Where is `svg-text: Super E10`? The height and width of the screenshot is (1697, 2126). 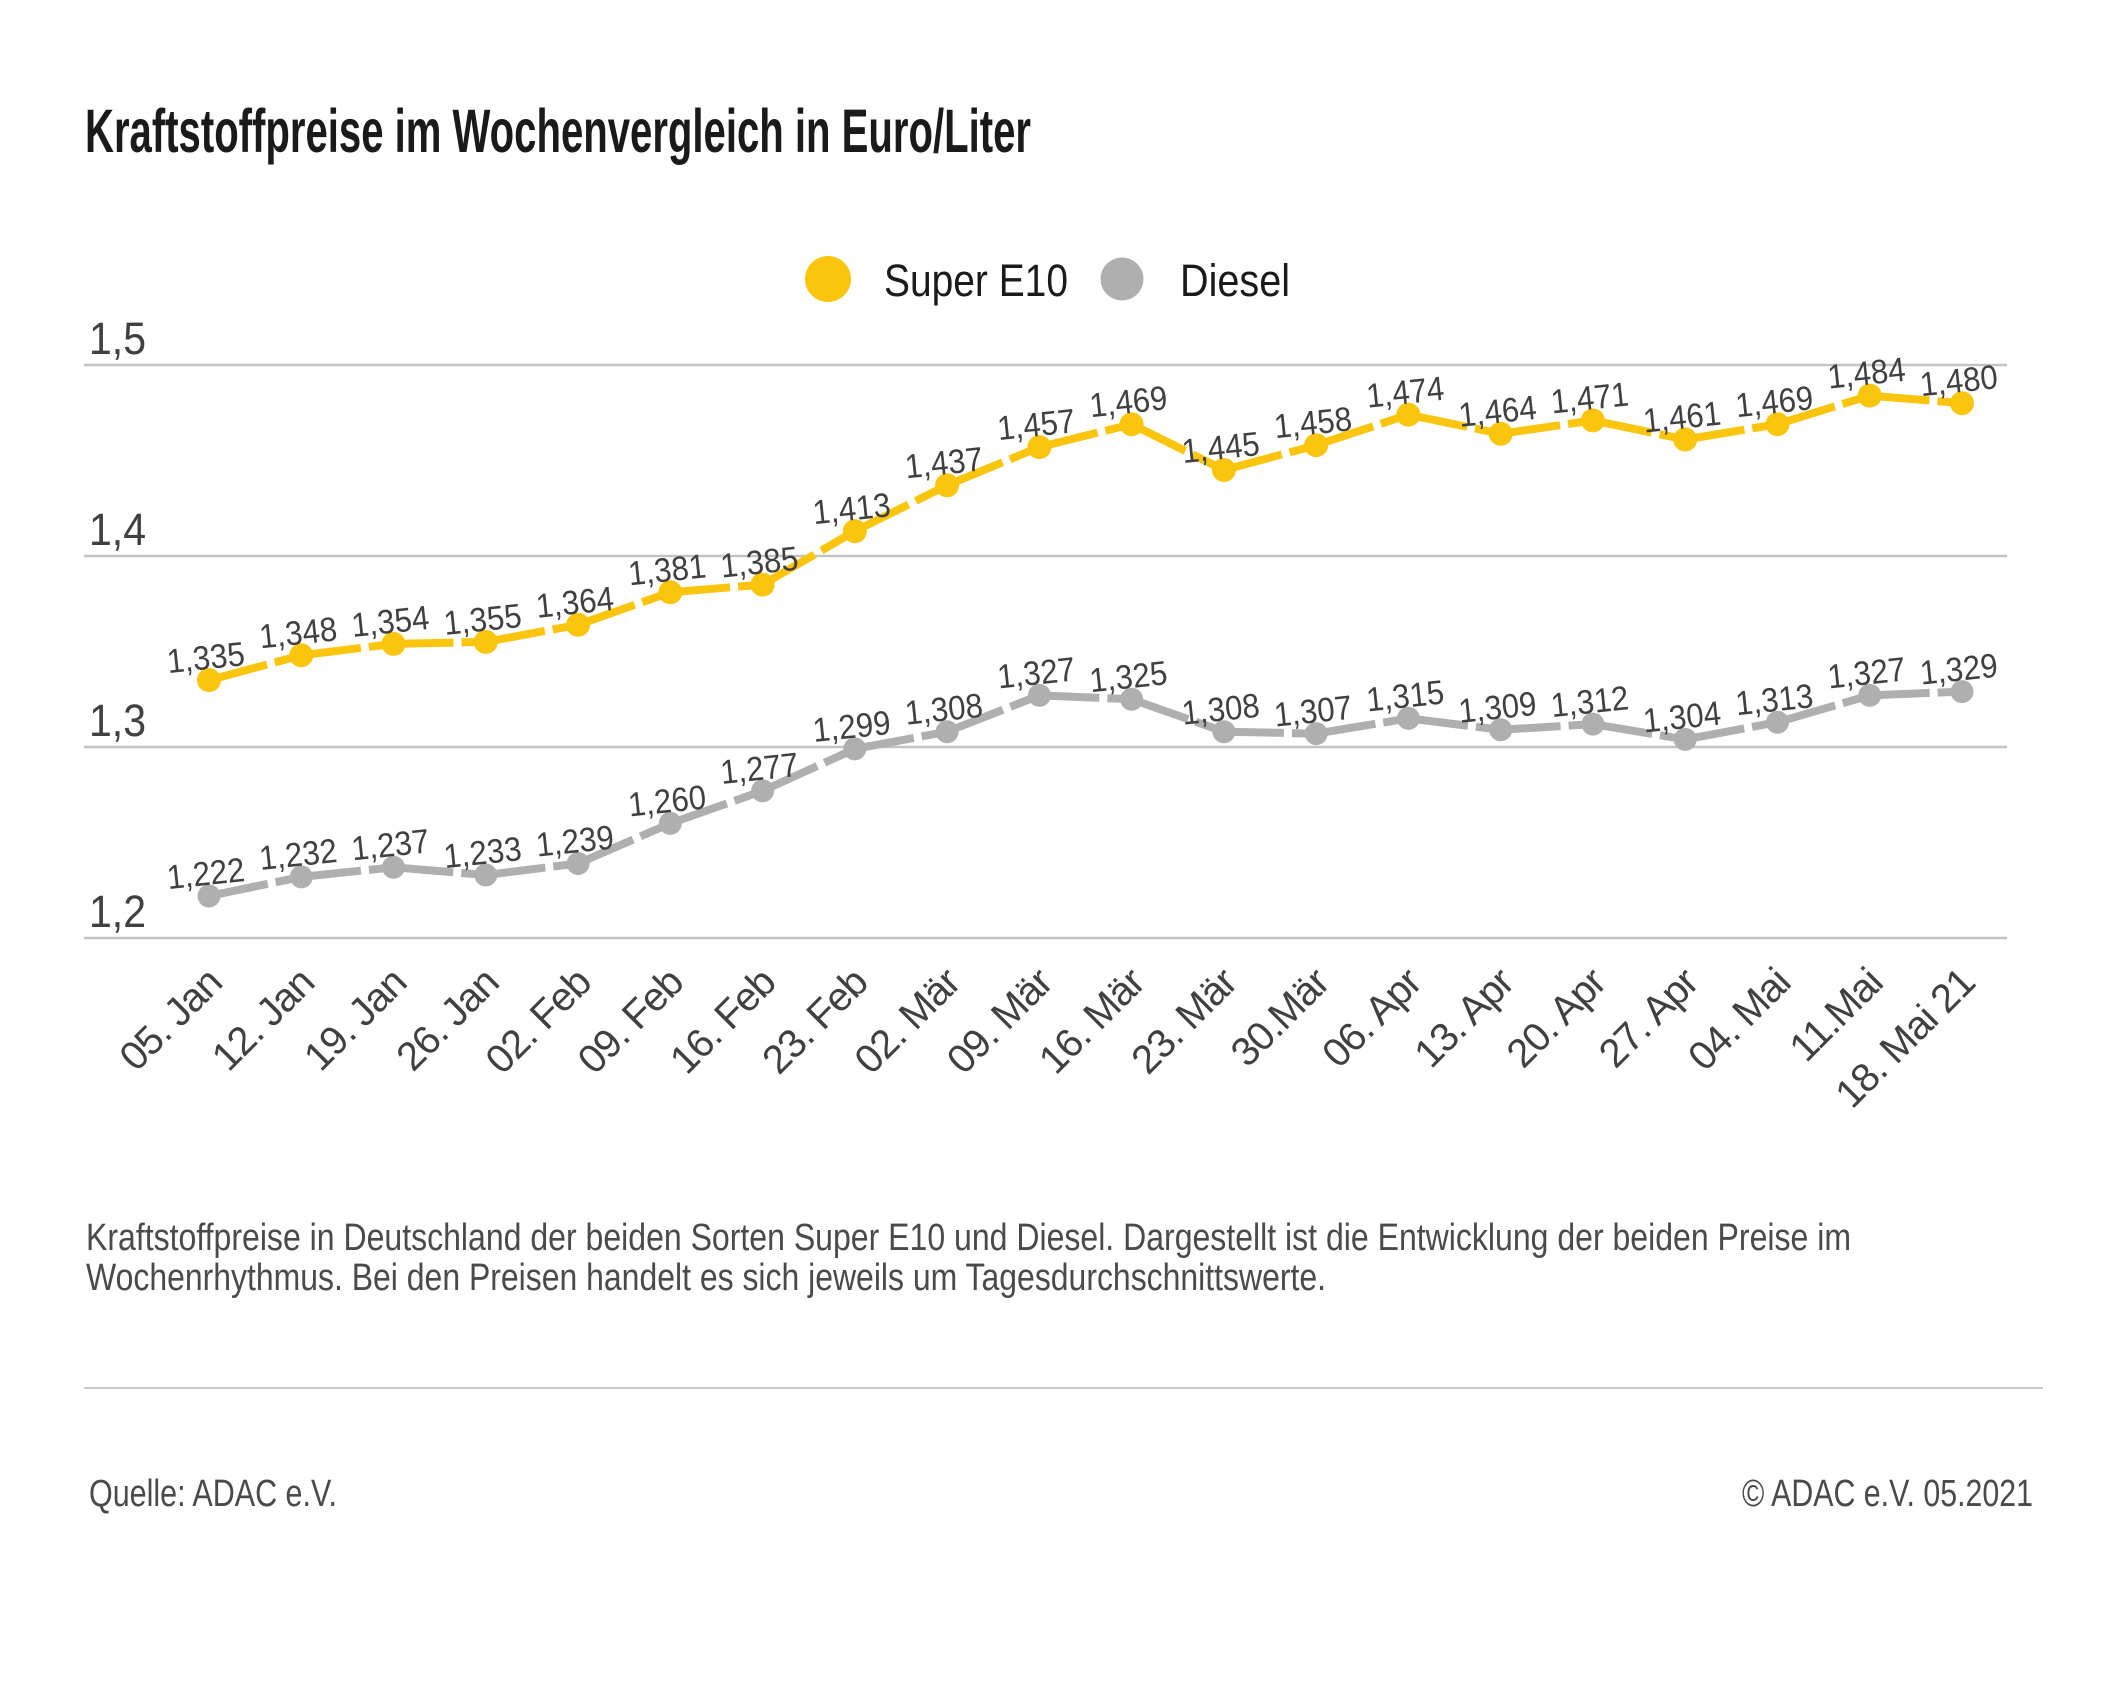
svg-text: Super E10 is located at coordinates (976, 280).